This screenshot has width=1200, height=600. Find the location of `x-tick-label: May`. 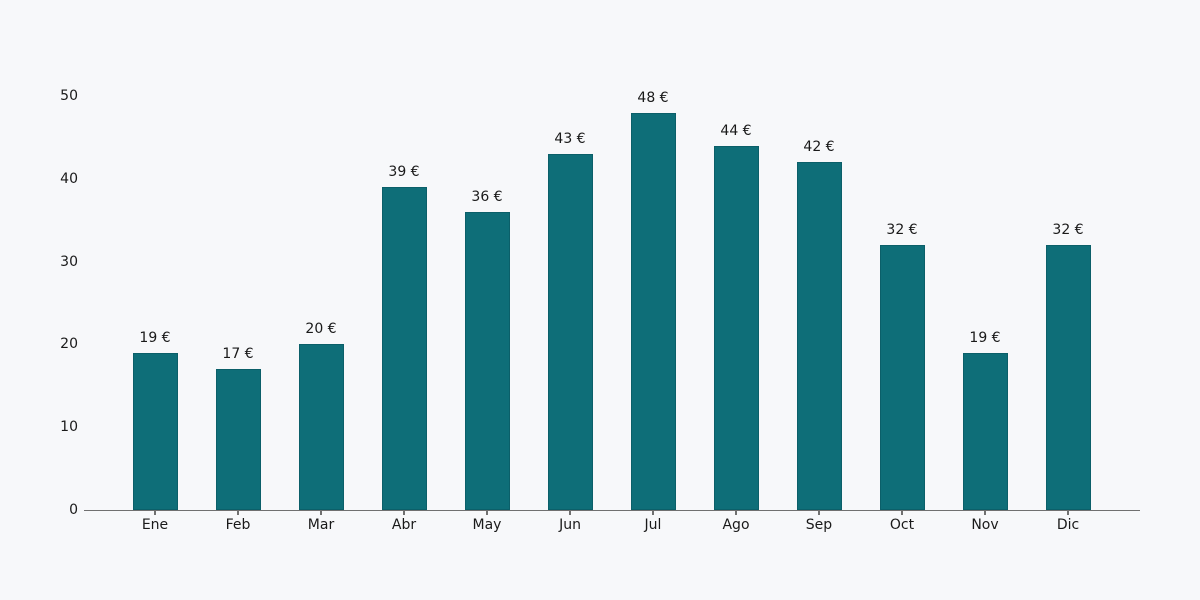

x-tick-label: May is located at coordinates (487, 525).